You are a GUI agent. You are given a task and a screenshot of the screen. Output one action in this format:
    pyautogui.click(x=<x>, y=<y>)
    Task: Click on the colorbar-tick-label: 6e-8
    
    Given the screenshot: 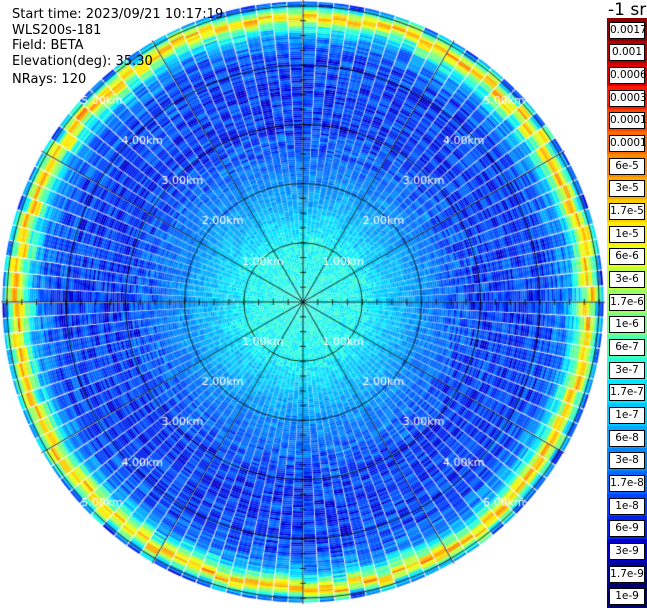 What is the action you would take?
    pyautogui.click(x=627, y=438)
    